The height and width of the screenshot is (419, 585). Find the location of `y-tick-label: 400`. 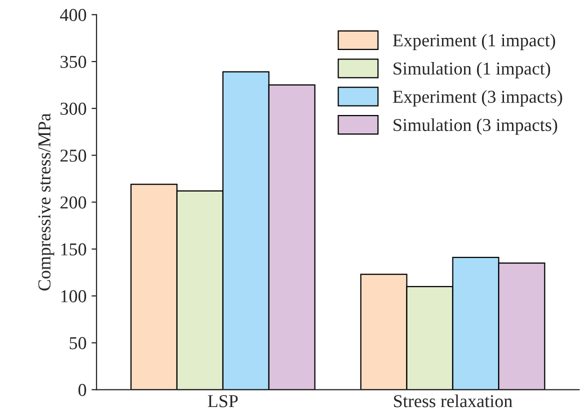

y-tick-label: 400 is located at coordinates (73, 15).